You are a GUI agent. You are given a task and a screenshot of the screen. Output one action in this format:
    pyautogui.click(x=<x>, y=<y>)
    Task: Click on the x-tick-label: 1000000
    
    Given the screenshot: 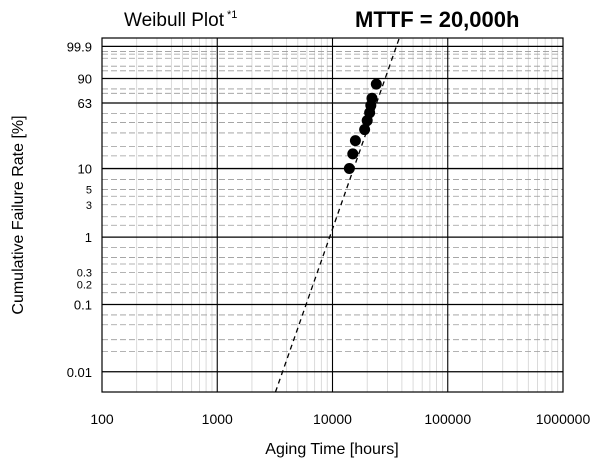 What is the action you would take?
    pyautogui.click(x=563, y=419)
    